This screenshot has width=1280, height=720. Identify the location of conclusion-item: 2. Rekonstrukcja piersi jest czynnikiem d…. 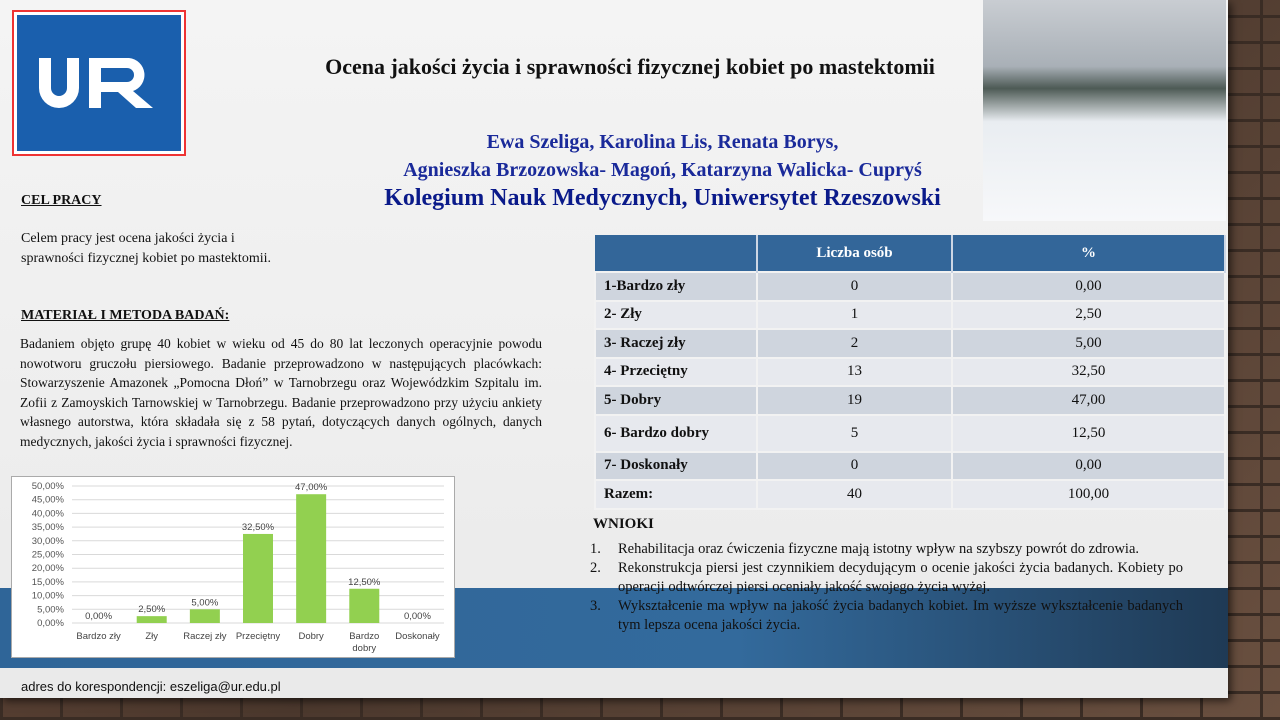
(886, 578).